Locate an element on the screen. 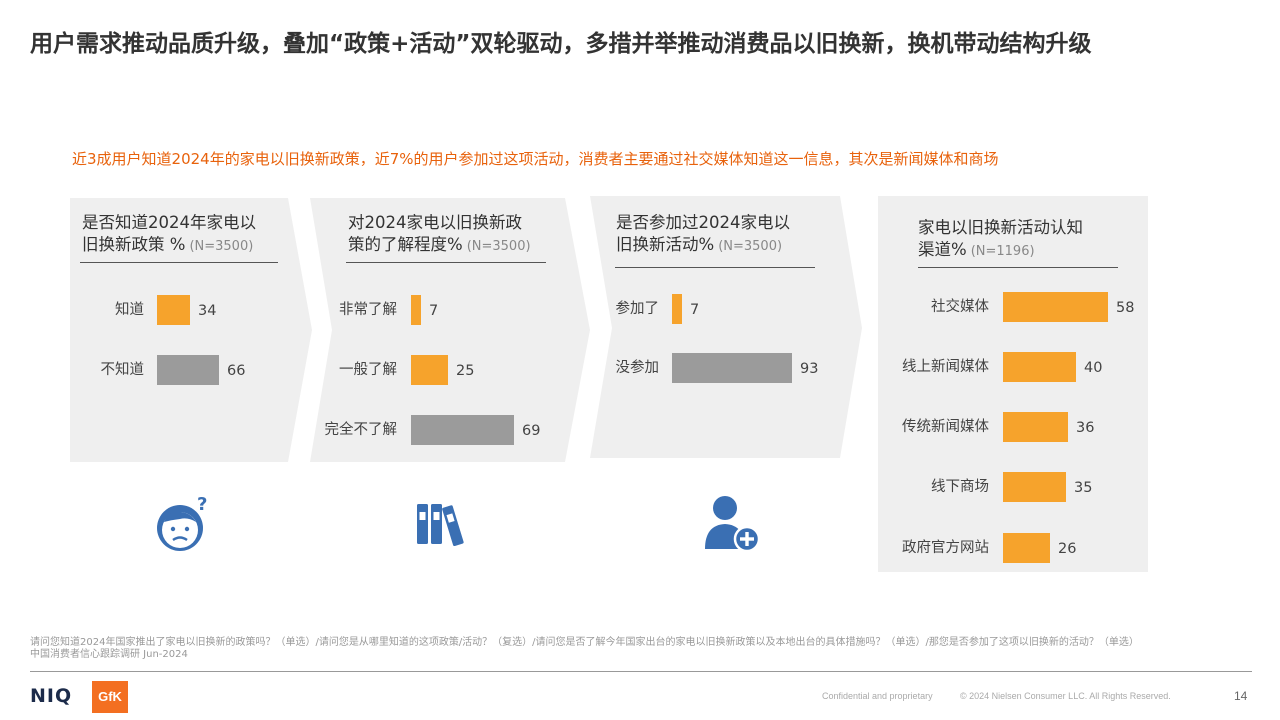 Image resolution: width=1280 pixels, height=720 pixels. panel-3-sample-size: (N=3500) is located at coordinates (750, 246).